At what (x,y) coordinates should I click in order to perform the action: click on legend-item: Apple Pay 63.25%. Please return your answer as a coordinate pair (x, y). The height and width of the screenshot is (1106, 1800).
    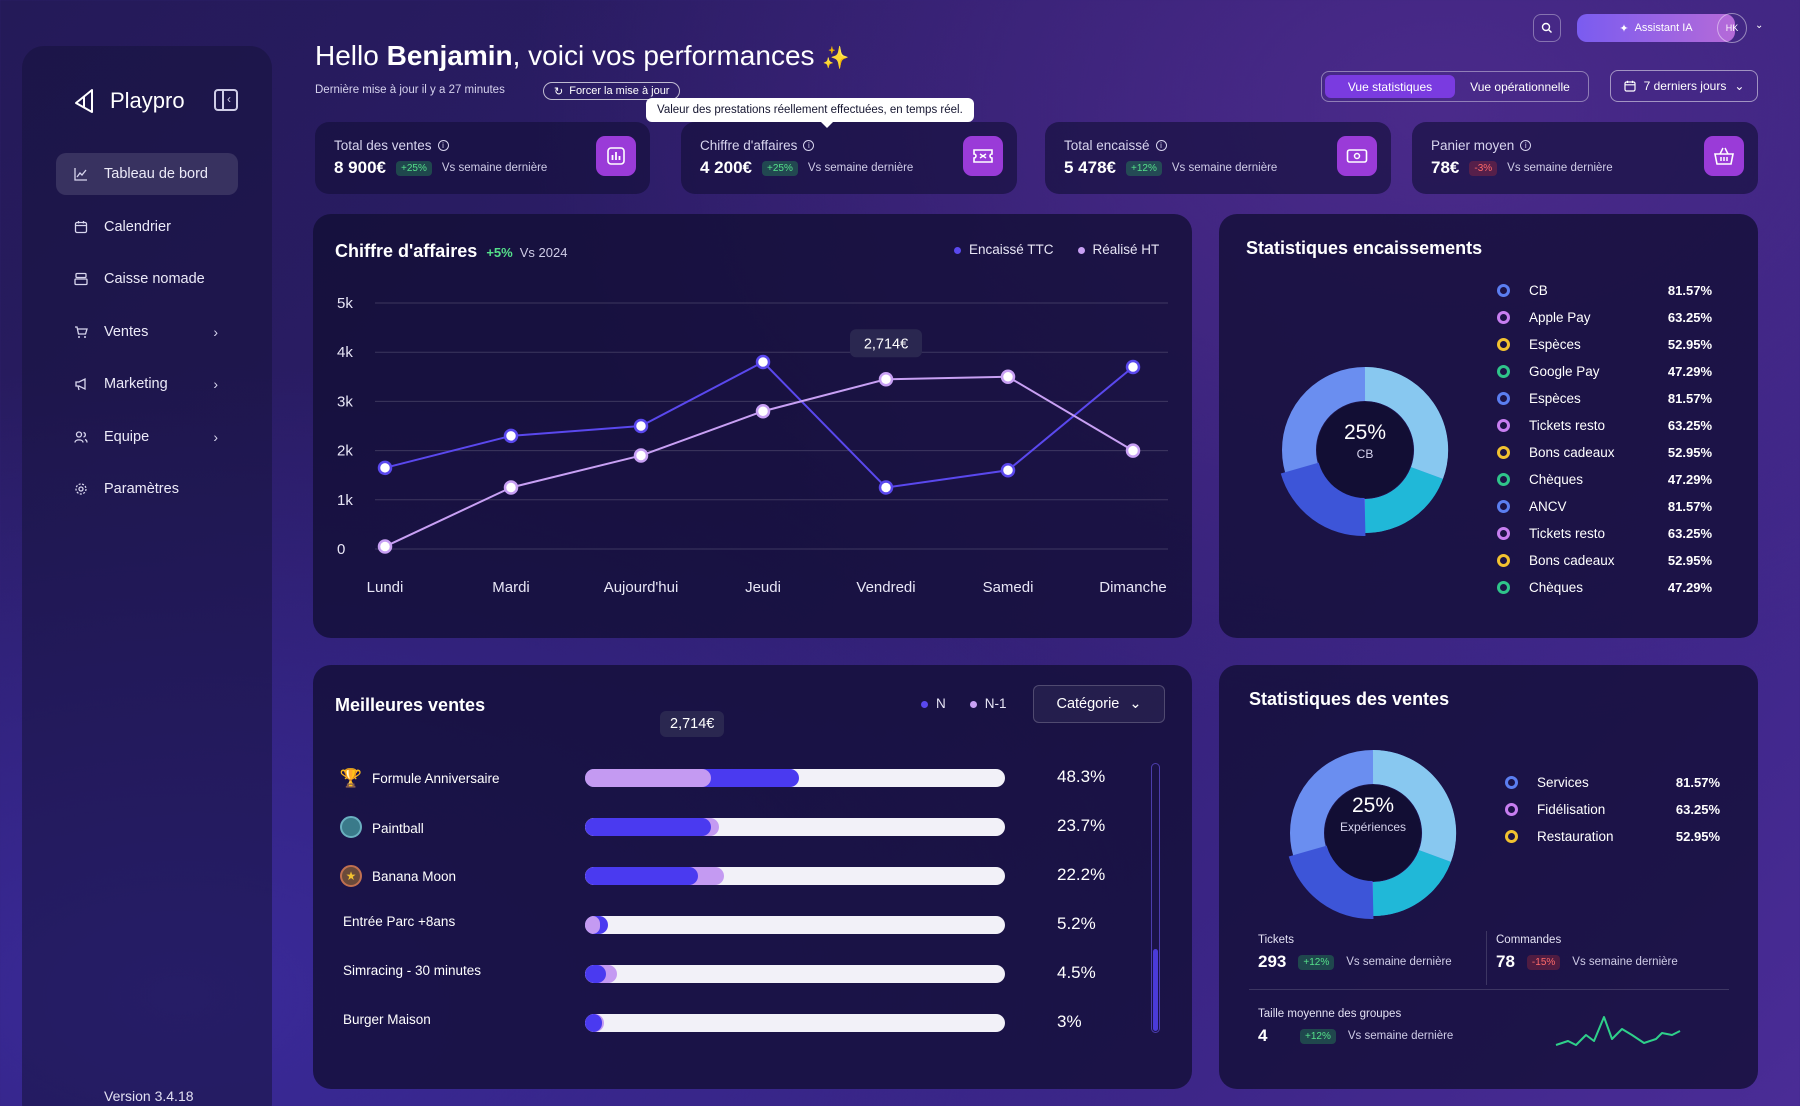
    Looking at the image, I should click on (1604, 317).